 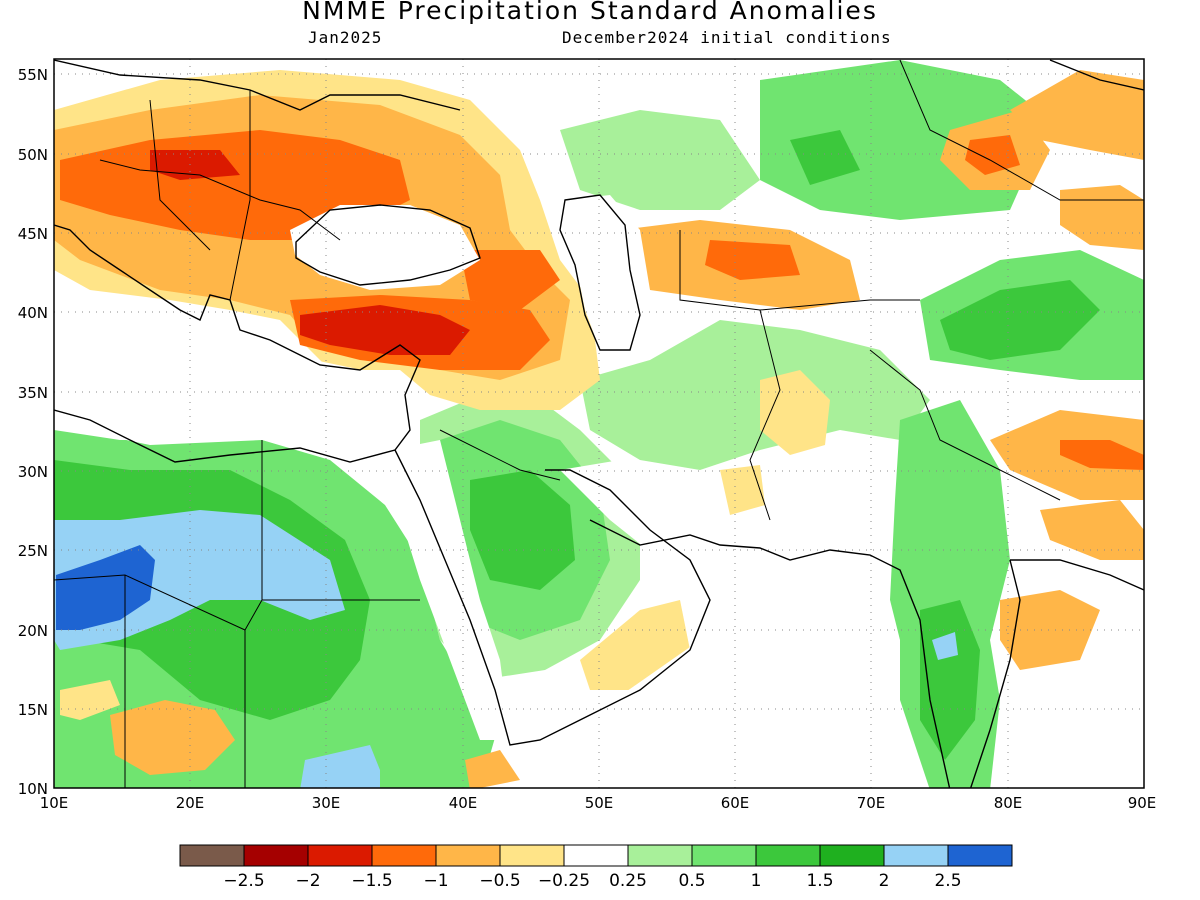 I want to click on lat-label: 50N, so click(x=33, y=155).